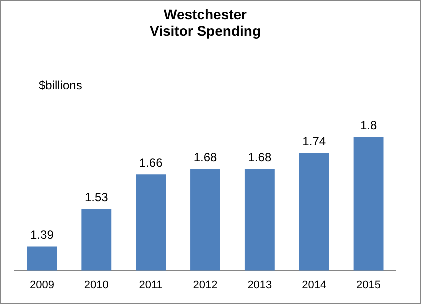 This screenshot has height=304, width=421. Describe the element at coordinates (260, 285) in the screenshot. I see `x-tick-label: 2013` at that location.